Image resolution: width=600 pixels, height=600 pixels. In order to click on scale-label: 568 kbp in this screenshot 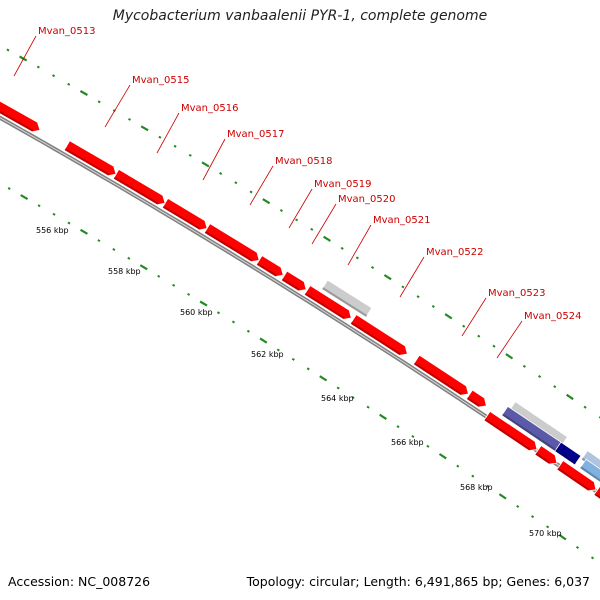, I will do `click(476, 487)`.